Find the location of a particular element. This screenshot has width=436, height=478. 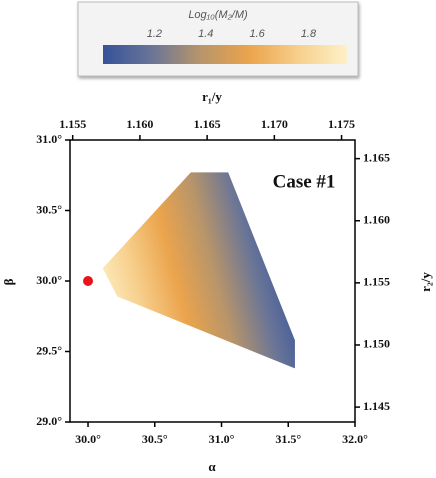

y-axis-label: β is located at coordinates (8, 281).